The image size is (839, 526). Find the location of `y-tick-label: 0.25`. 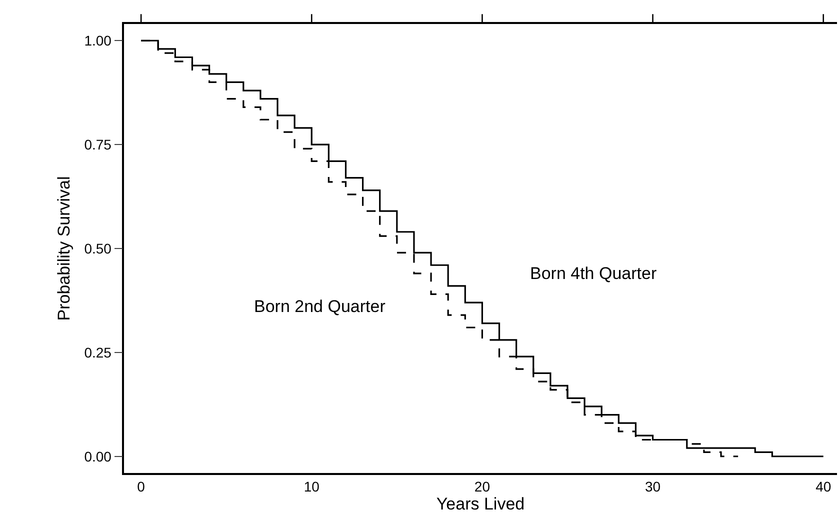

y-tick-label: 0.25 is located at coordinates (98, 352).